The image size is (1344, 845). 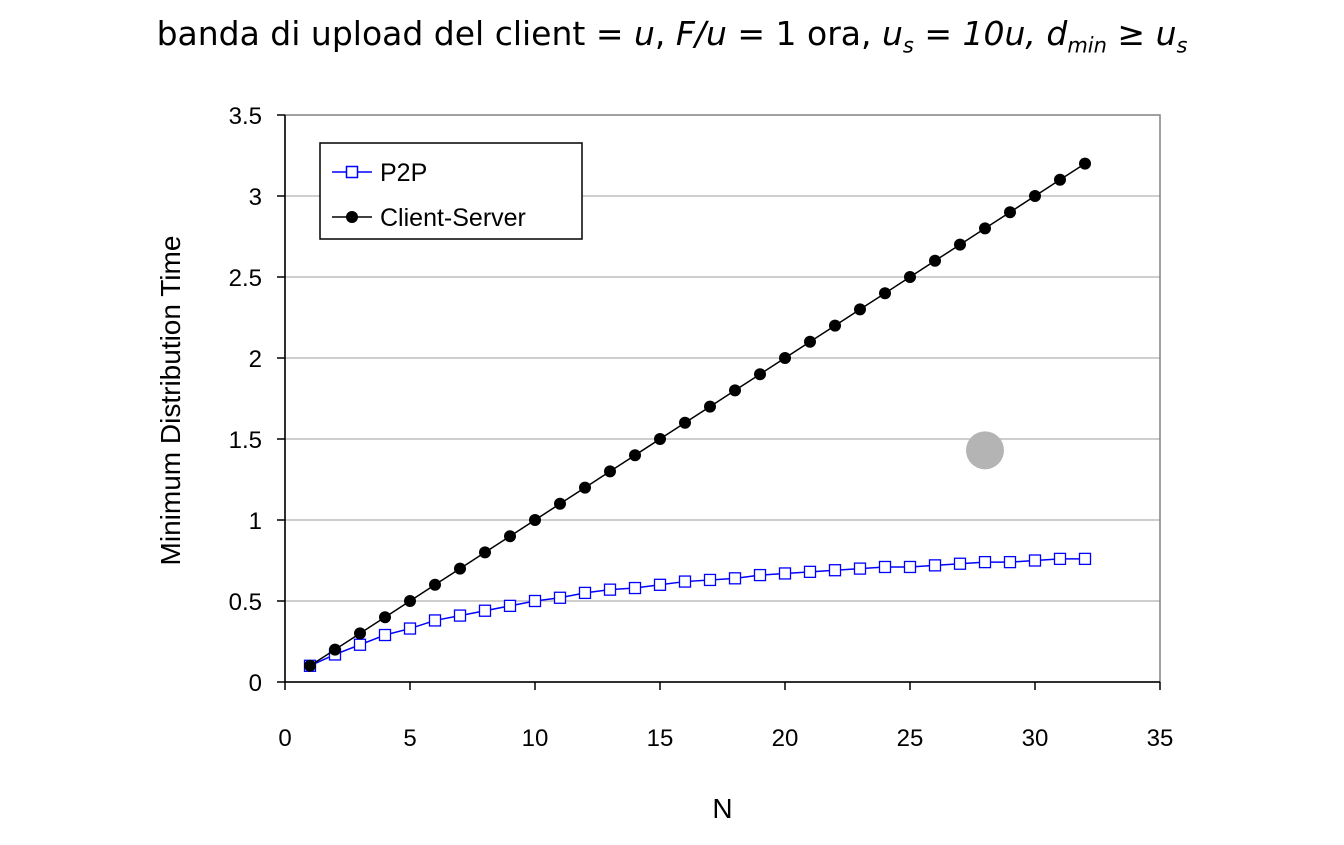 I want to click on legend-box, so click(x=451, y=191).